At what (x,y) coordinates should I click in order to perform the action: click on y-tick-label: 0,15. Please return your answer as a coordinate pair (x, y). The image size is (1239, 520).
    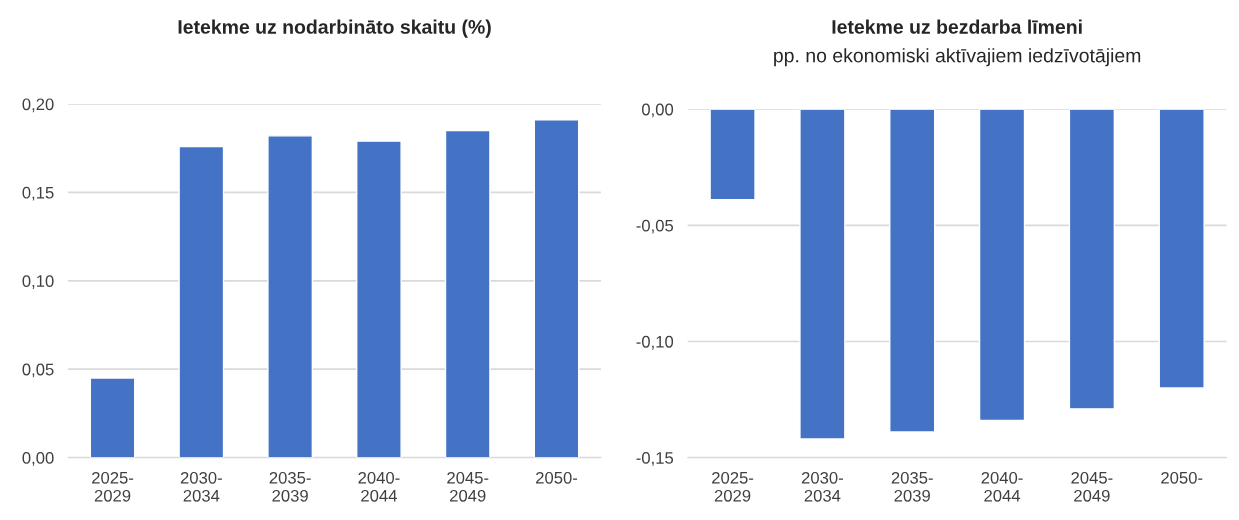
    Looking at the image, I should click on (38, 193).